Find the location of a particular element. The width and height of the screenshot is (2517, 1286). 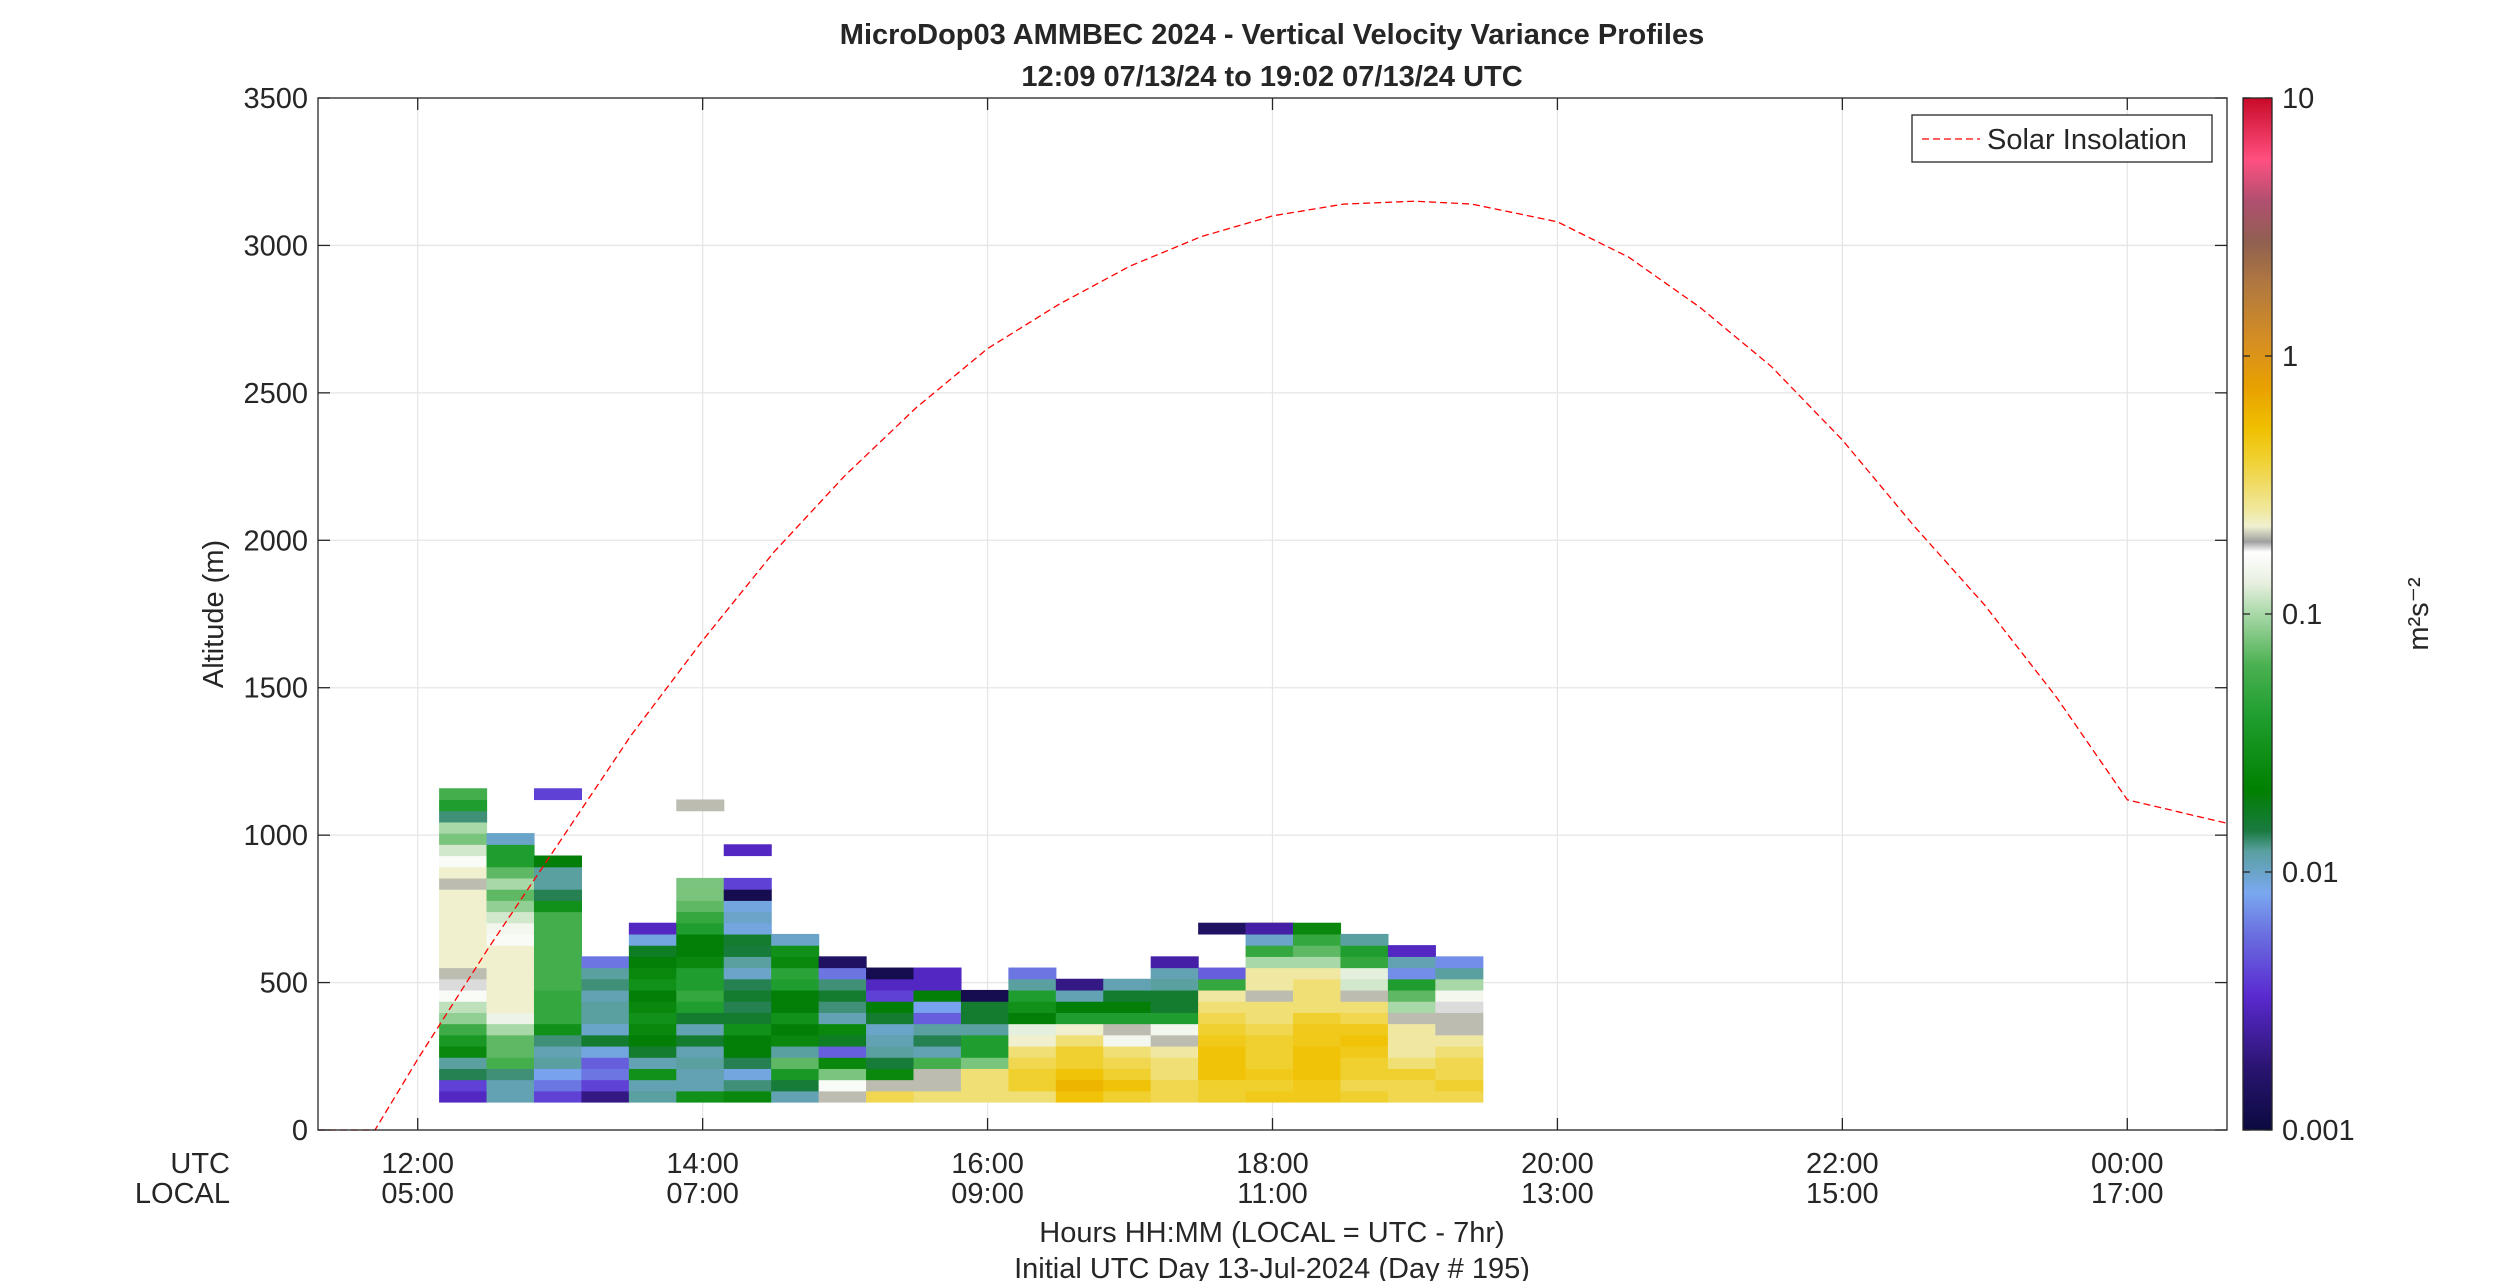

x-tick-label-local: 15:00 is located at coordinates (1842, 1194).